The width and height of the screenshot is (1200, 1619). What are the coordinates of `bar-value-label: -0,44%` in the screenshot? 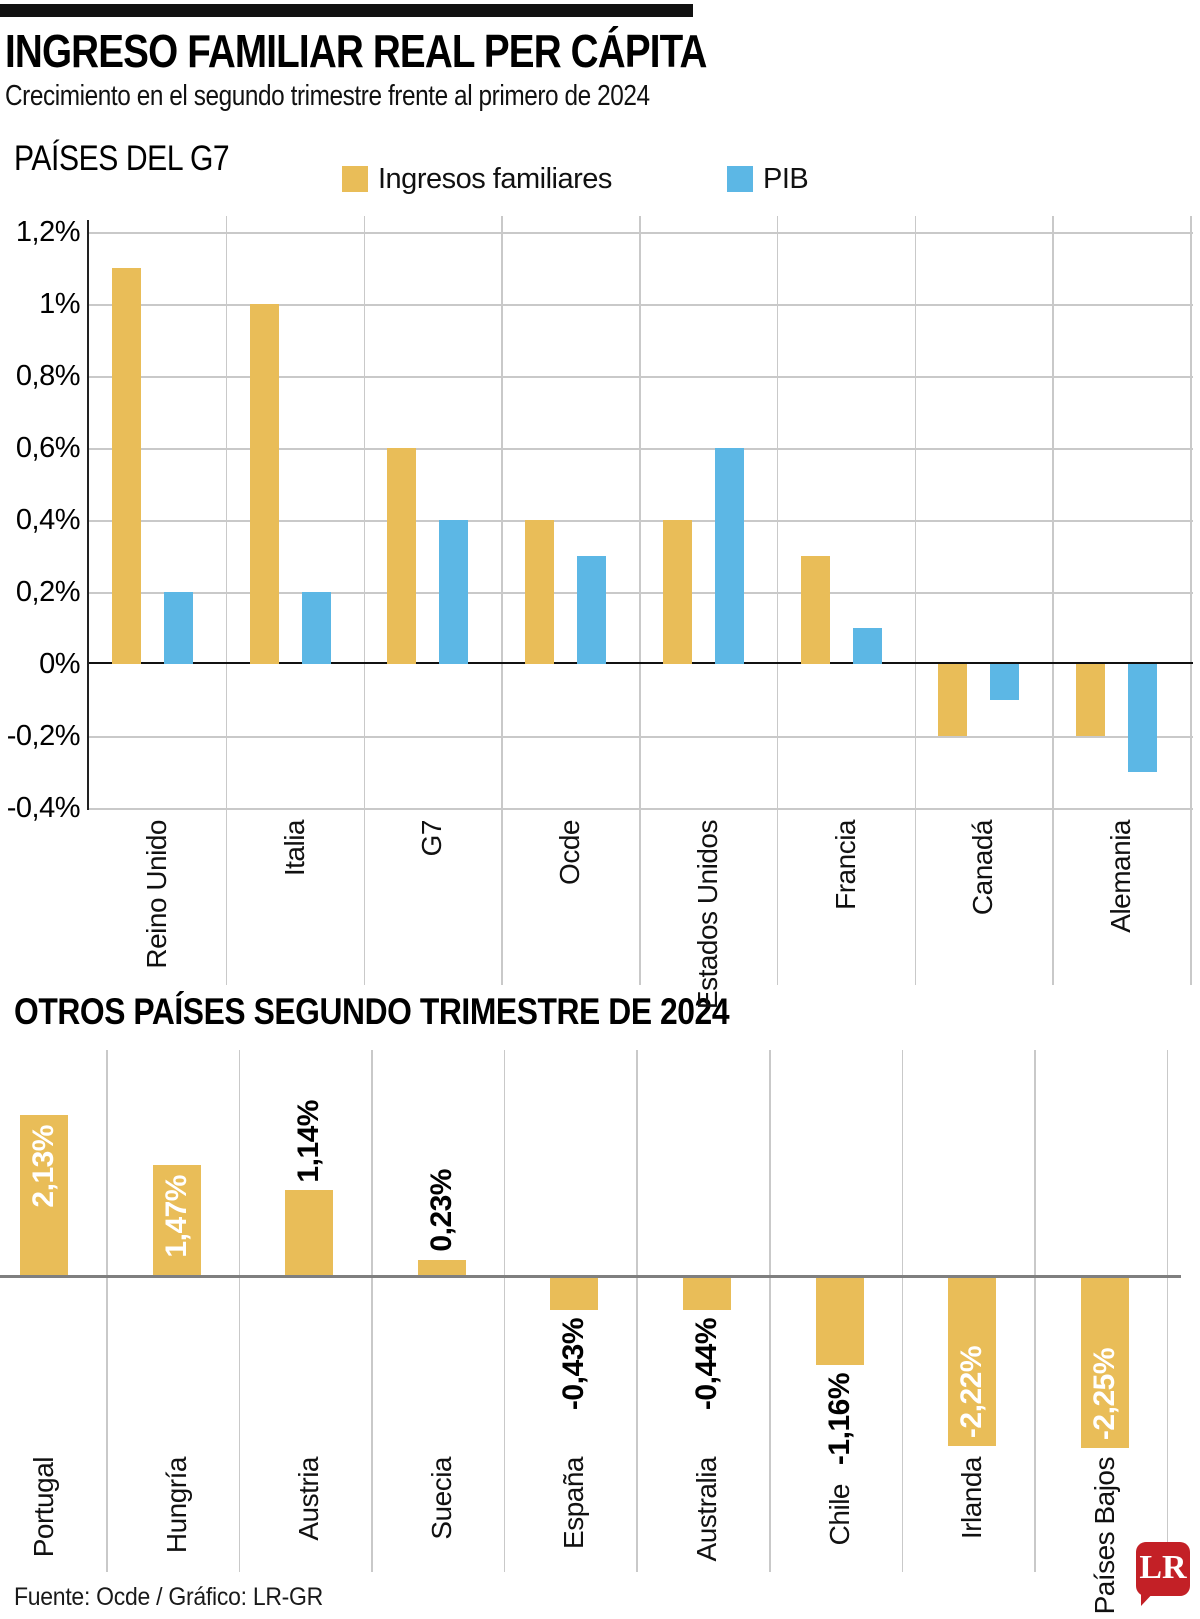 It's located at (706, 1364).